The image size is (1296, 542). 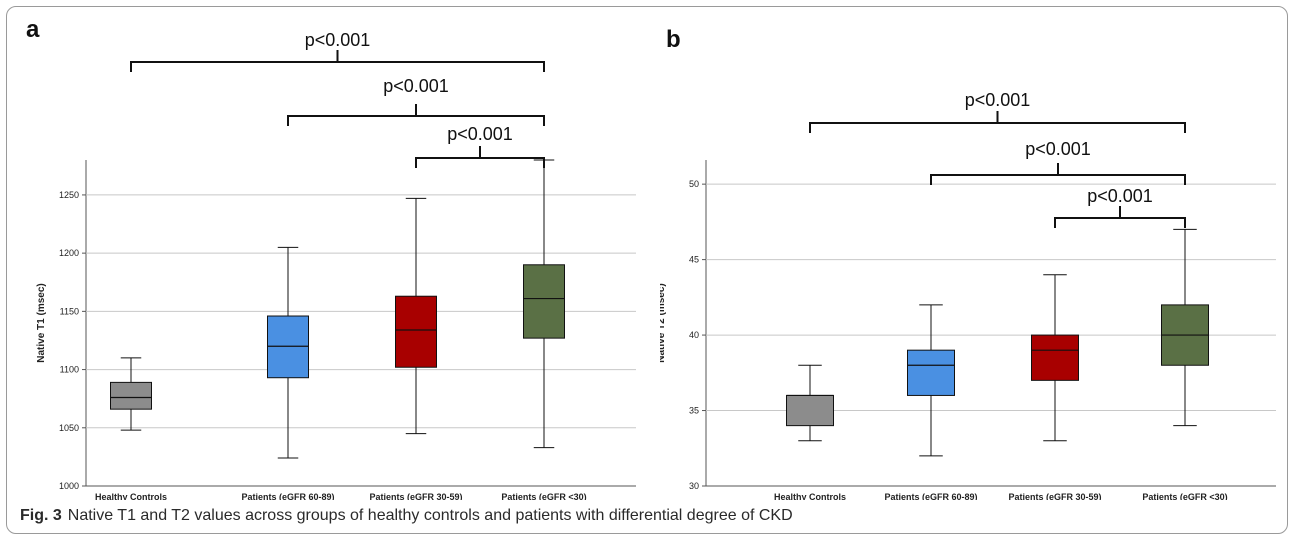 I want to click on y-tick-label: 30, so click(x=694, y=486).